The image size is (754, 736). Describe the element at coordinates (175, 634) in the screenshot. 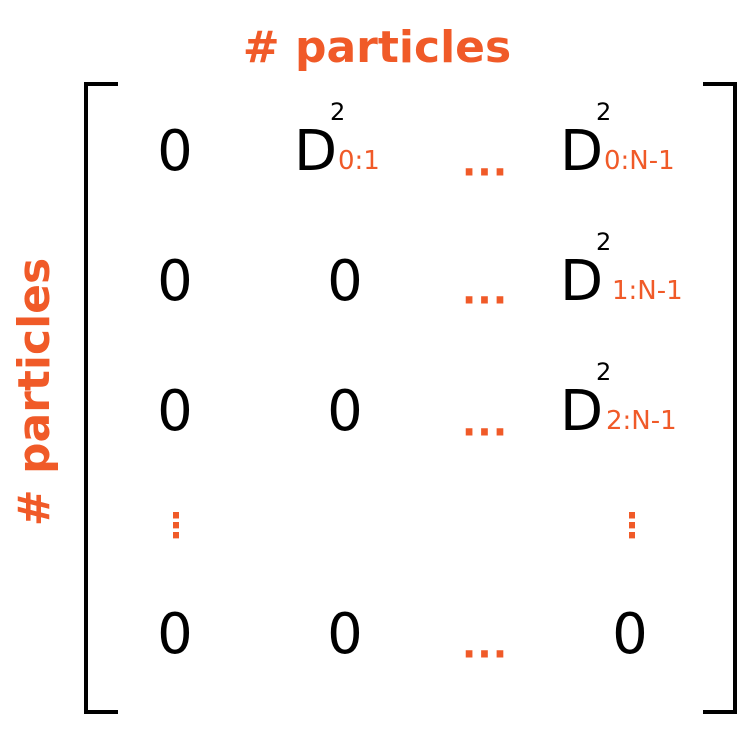

I see `matrix-cell-last-0: 0` at that location.